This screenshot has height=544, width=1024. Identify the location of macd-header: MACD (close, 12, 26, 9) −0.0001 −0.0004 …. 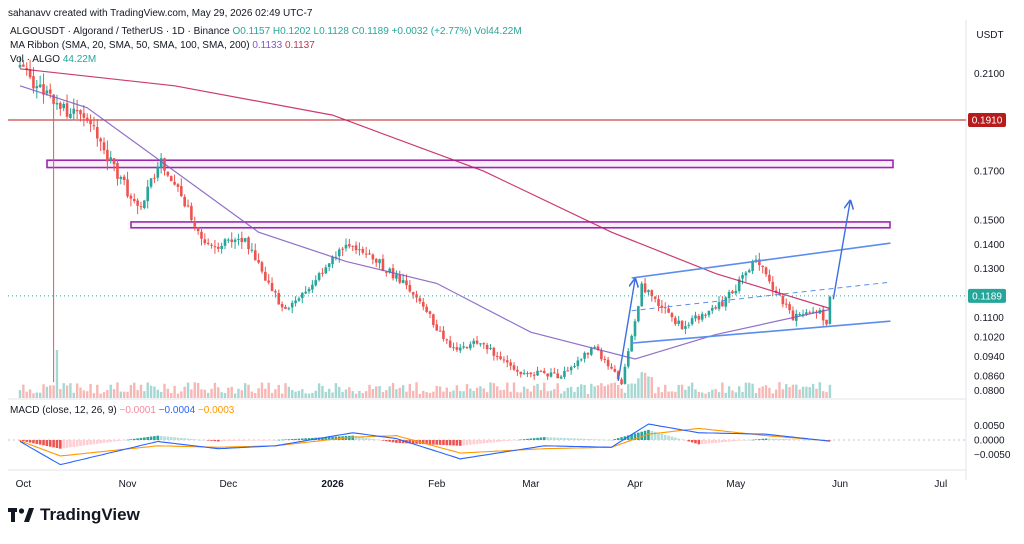
(122, 410).